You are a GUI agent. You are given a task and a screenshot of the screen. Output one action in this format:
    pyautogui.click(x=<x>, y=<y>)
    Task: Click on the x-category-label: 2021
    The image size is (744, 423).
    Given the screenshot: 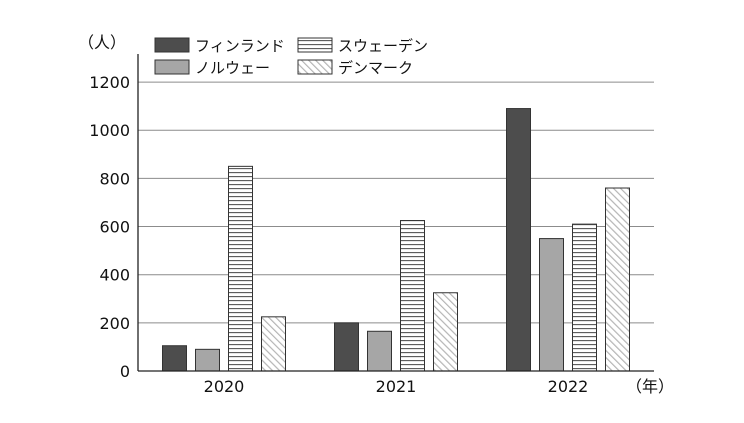 What is the action you would take?
    pyautogui.click(x=396, y=386)
    